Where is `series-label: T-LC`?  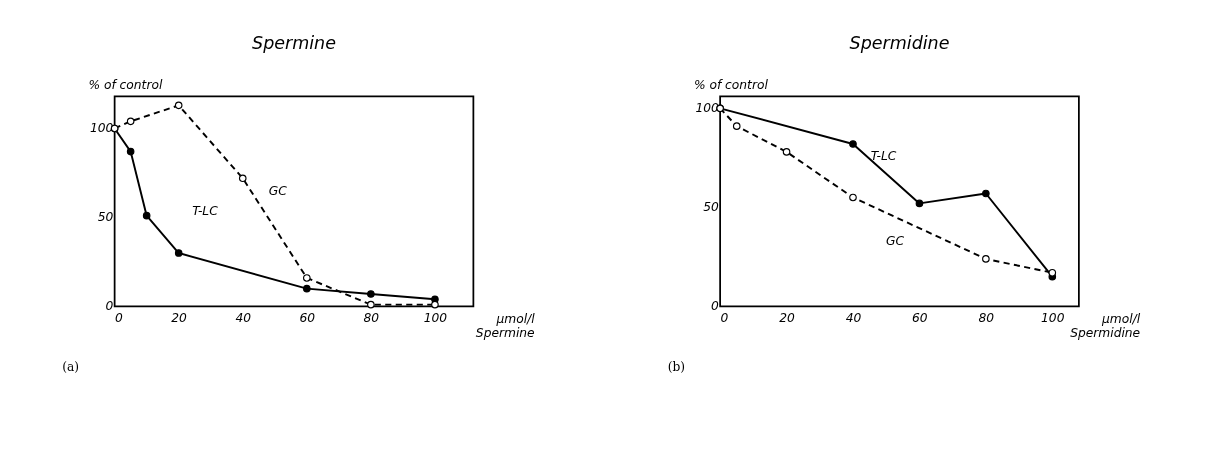
series-label: T-LC is located at coordinates (883, 155).